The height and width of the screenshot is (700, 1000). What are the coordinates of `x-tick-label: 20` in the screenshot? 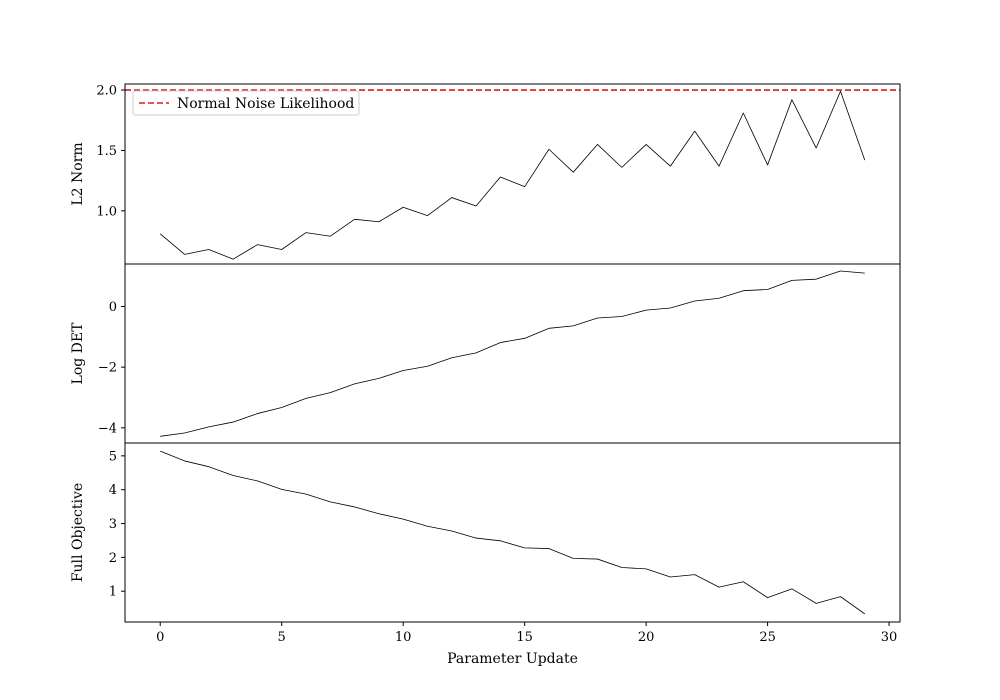 It's located at (646, 637).